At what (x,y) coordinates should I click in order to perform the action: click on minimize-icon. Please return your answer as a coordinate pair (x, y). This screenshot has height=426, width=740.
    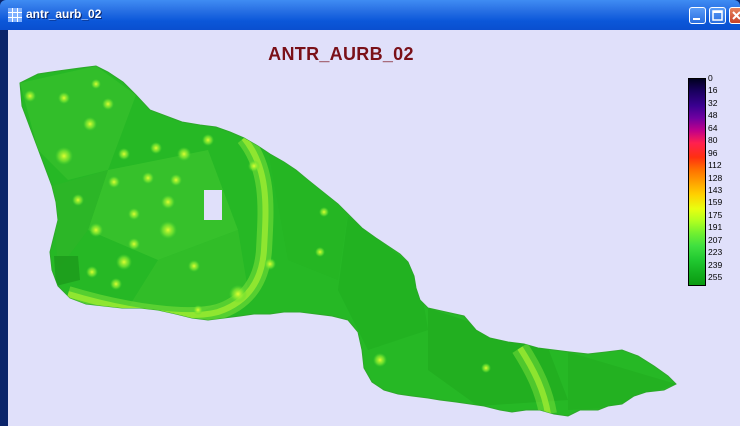
    Looking at the image, I should click on (696, 19).